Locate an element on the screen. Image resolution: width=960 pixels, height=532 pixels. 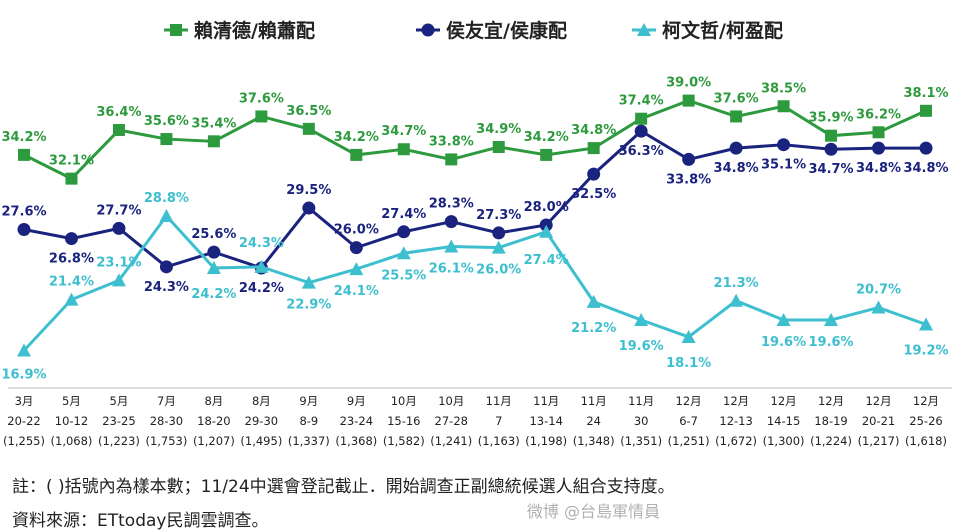
data-label: 18.1% is located at coordinates (688, 363).